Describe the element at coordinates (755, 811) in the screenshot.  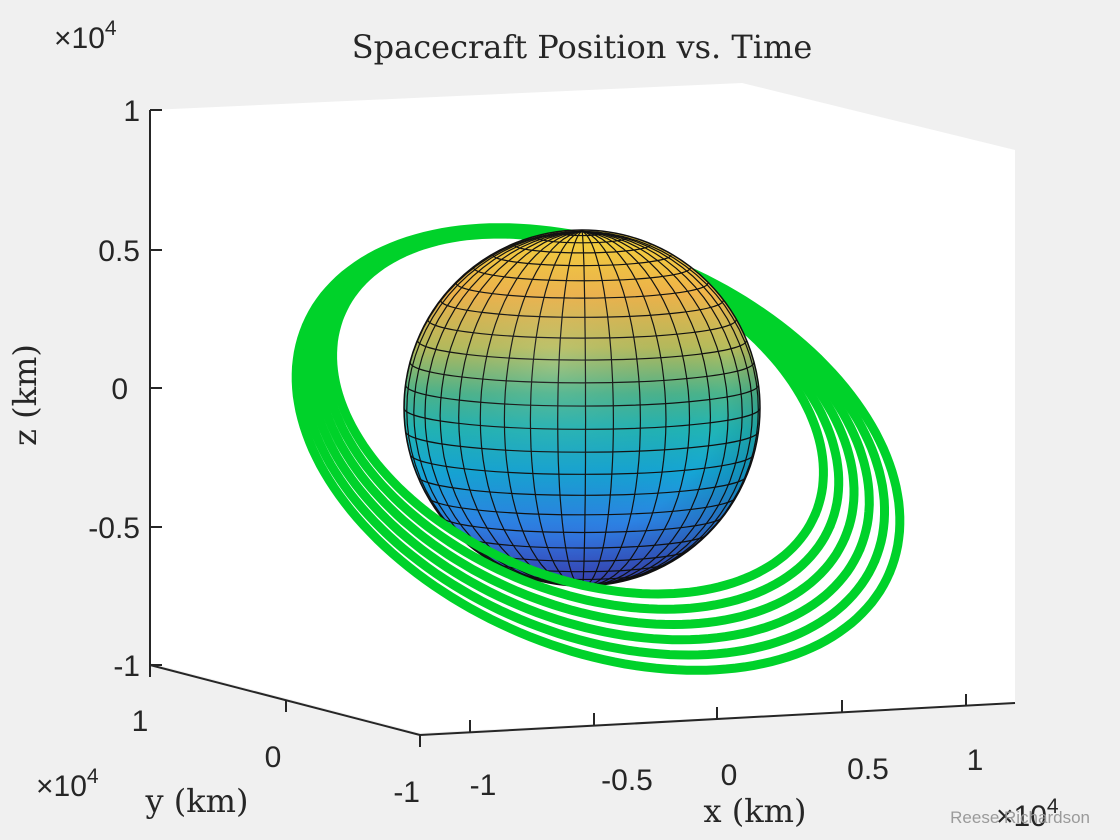
I see `x-axis-label: x (km)` at that location.